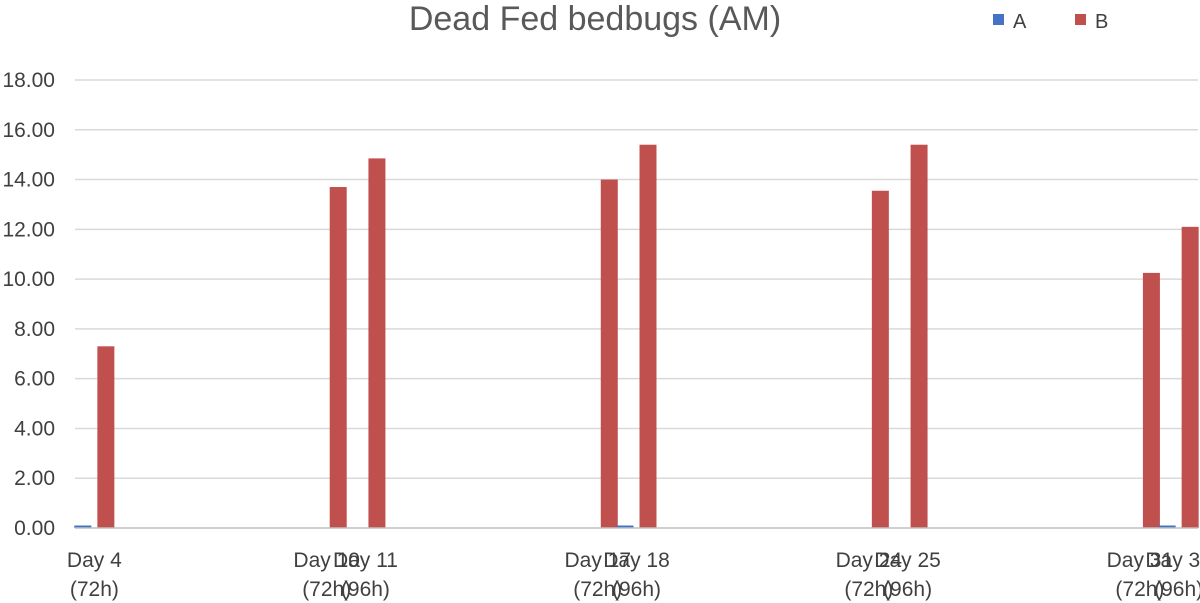 Image resolution: width=1200 pixels, height=603 pixels. Describe the element at coordinates (1101, 22) in the screenshot. I see `legend-label-b: B` at that location.